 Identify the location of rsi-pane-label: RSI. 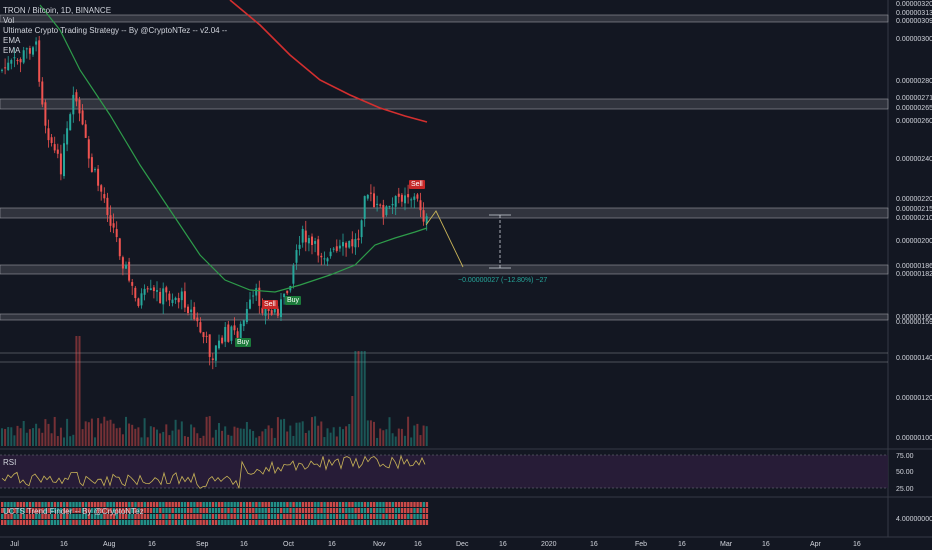
(10, 462).